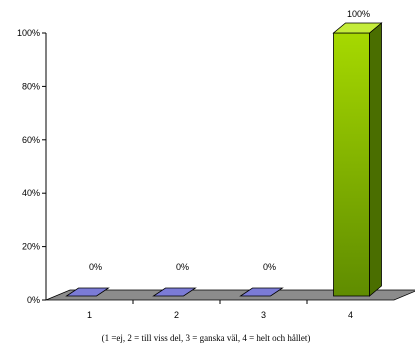  What do you see at coordinates (358, 14) in the screenshot?
I see `data-label: 100%` at bounding box center [358, 14].